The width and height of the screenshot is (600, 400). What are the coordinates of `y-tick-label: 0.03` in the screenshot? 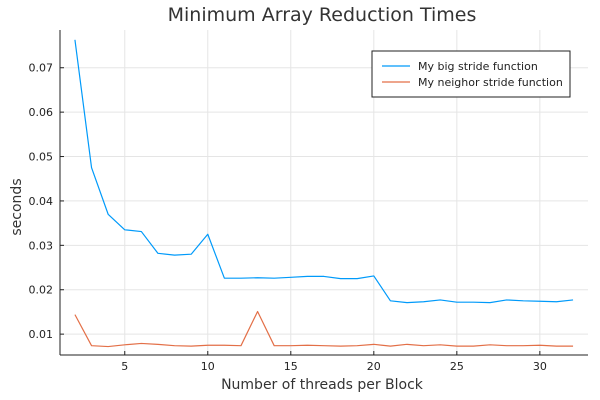 It's located at (41, 245).